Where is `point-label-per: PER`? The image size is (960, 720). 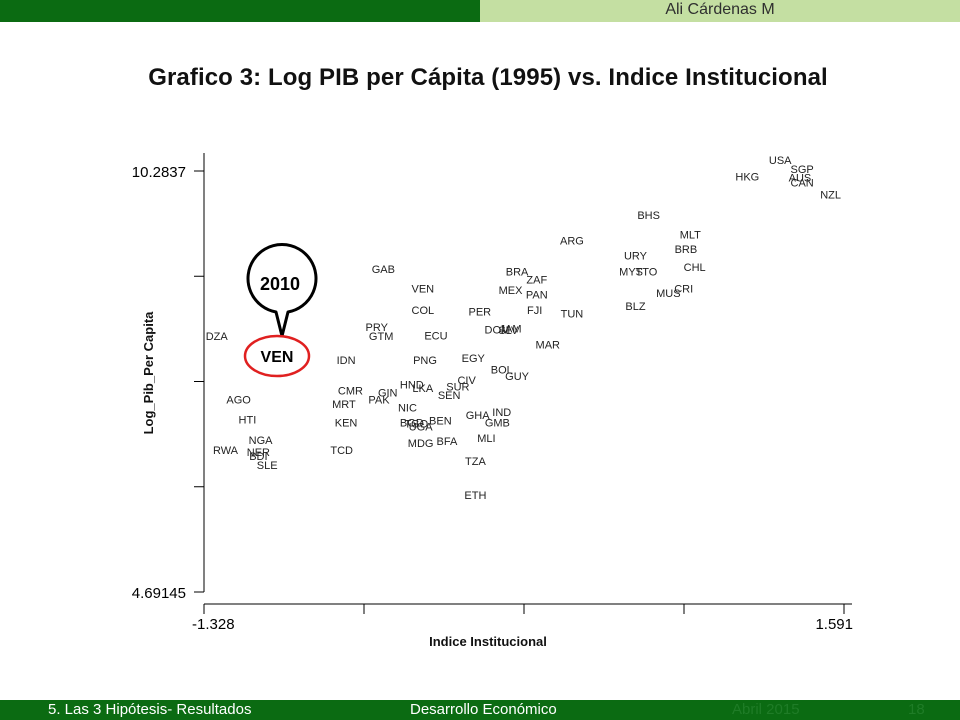
point-label-per: PER is located at coordinates (480, 312).